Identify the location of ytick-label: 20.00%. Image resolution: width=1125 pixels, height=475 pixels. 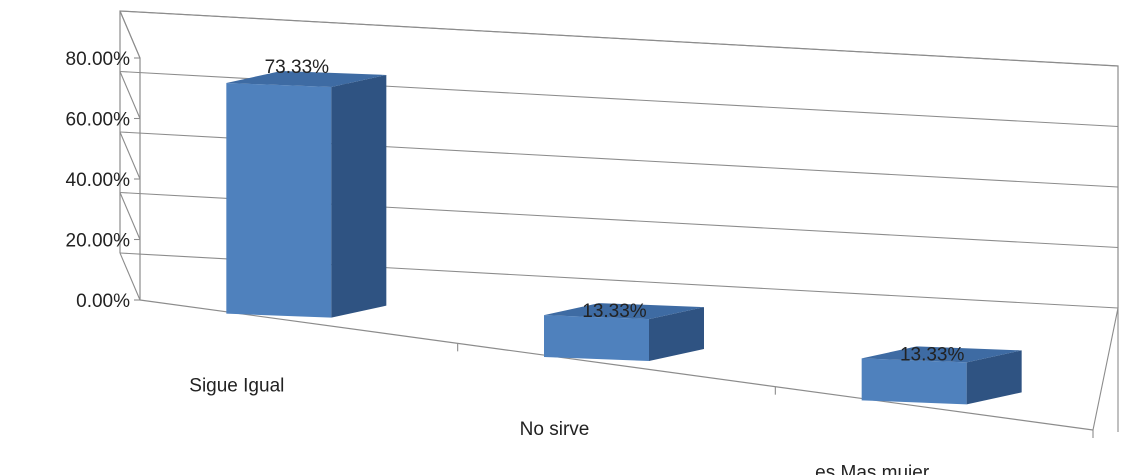
(98, 241).